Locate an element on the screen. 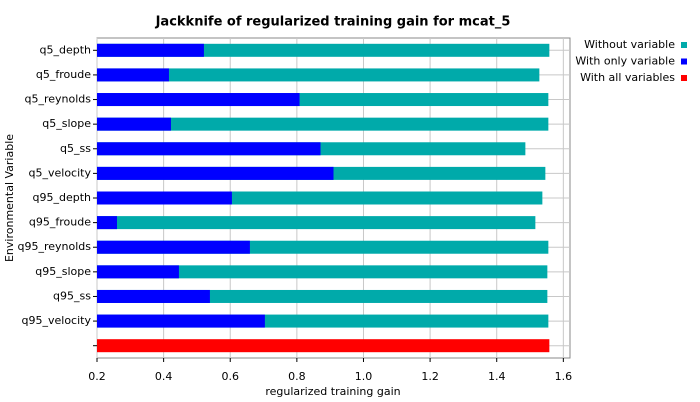 The height and width of the screenshot is (402, 700). y-tick-label: q95_slope is located at coordinates (63, 271).